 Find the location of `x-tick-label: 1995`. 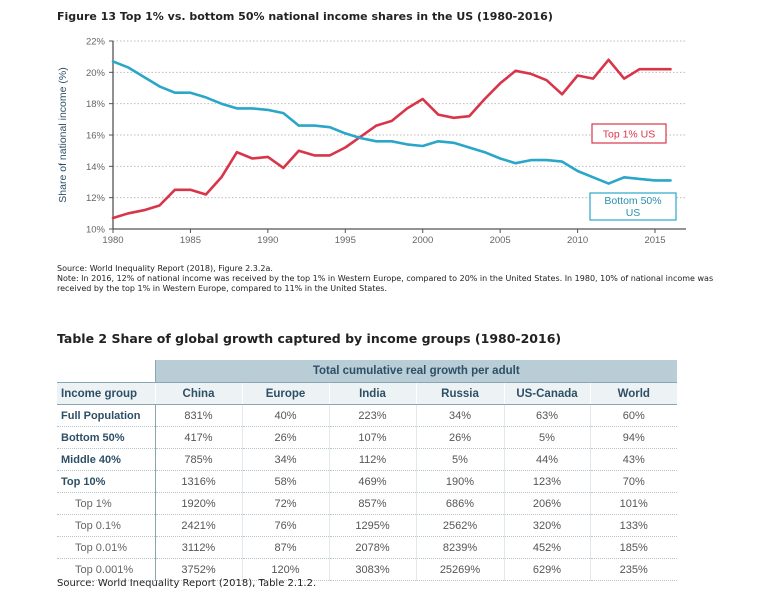

x-tick-label: 1995 is located at coordinates (345, 240).